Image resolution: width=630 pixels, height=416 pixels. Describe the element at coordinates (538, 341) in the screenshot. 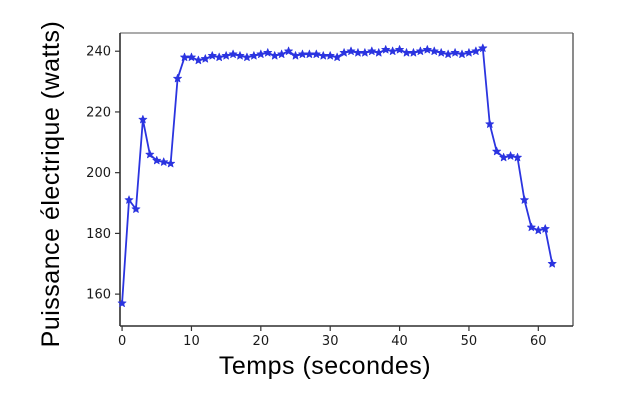

I see `x-tick-label: 60` at that location.